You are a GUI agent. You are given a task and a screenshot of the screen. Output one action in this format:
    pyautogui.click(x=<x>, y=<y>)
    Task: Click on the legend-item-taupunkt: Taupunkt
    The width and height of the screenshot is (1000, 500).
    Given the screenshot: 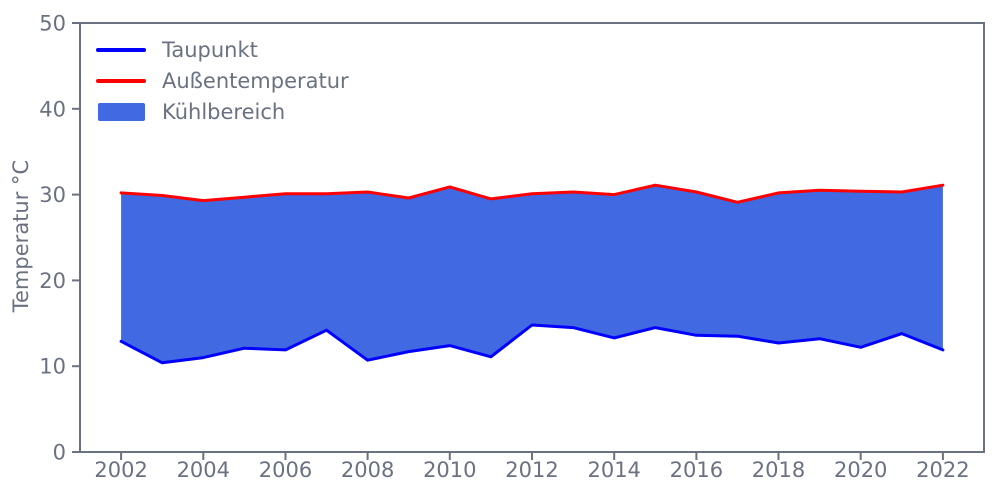 What is the action you would take?
    pyautogui.click(x=222, y=50)
    